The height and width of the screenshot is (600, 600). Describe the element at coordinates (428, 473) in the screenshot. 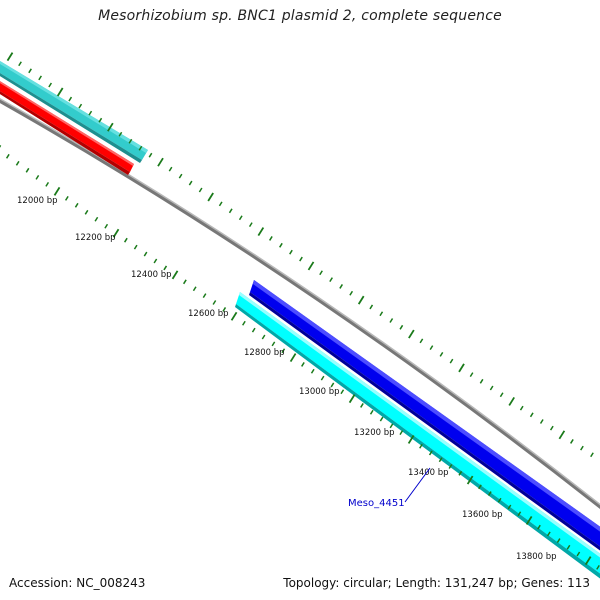

I see `scale-label: 13400 bp` at that location.